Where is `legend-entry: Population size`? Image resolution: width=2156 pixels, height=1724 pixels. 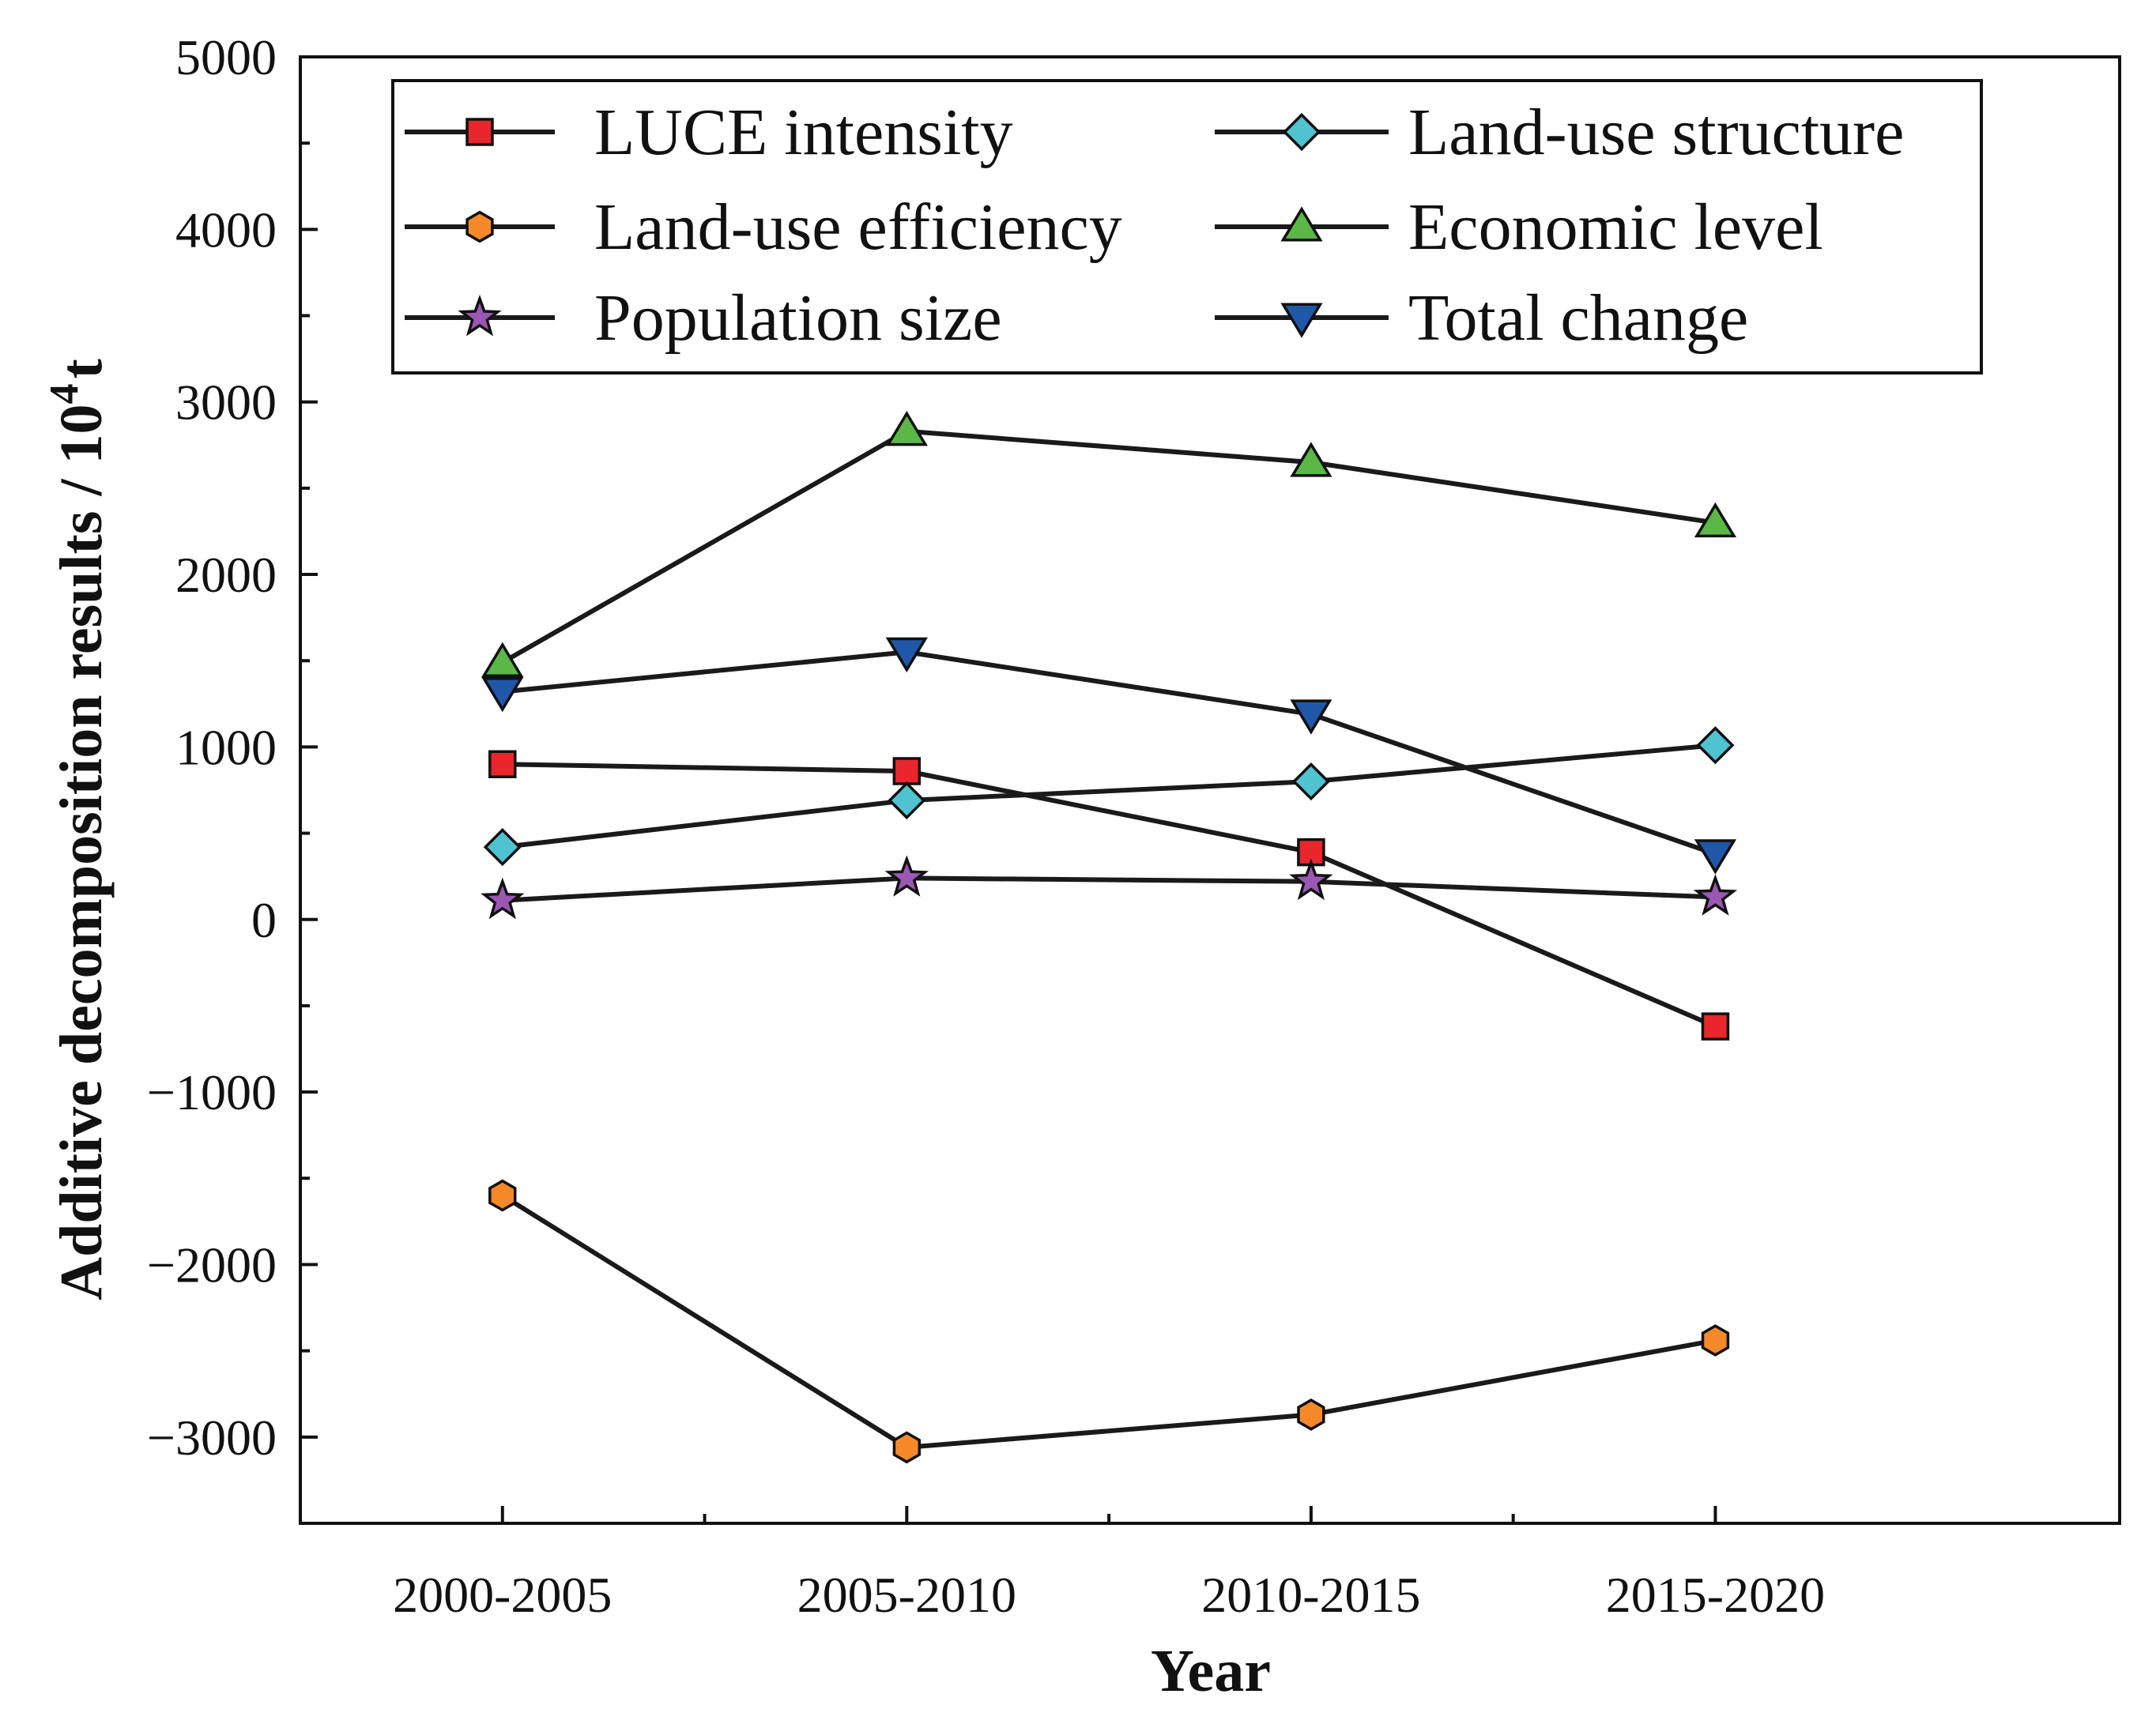
legend-entry: Population size is located at coordinates (703, 318).